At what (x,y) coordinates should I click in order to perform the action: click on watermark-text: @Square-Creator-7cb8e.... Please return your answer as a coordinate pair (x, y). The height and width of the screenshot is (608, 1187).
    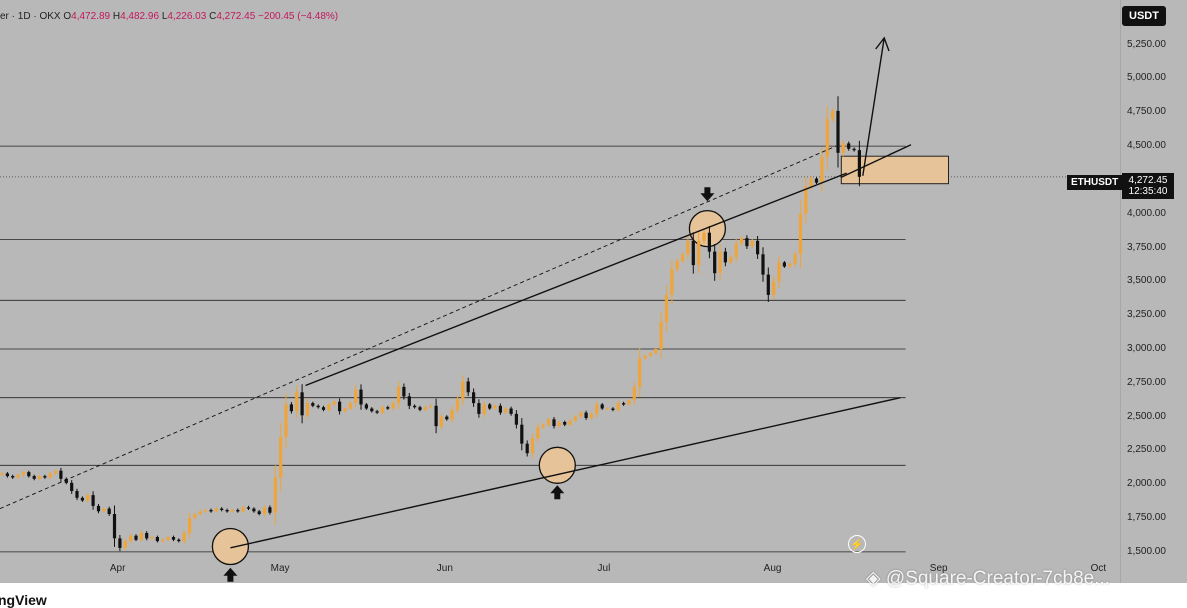
    Looking at the image, I should click on (998, 578).